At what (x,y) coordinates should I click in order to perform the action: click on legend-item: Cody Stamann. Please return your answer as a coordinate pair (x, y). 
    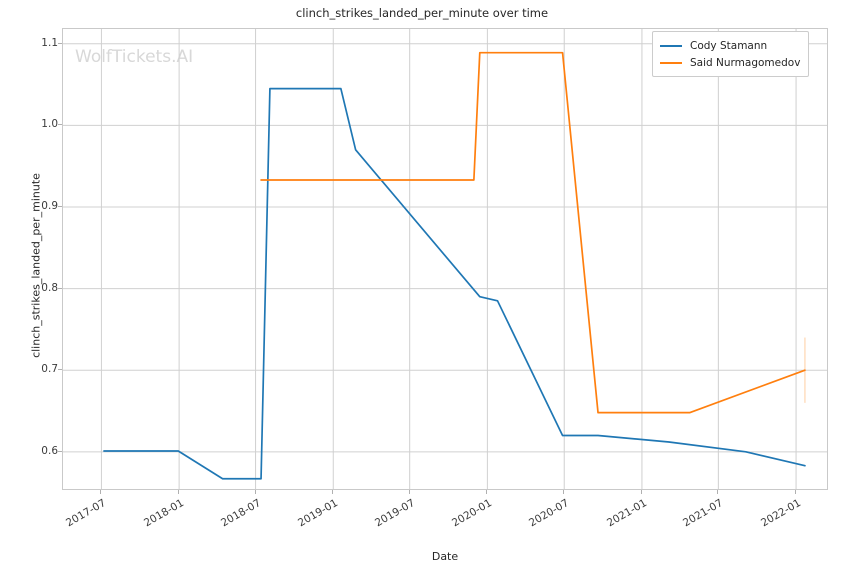
    Looking at the image, I should click on (730, 45).